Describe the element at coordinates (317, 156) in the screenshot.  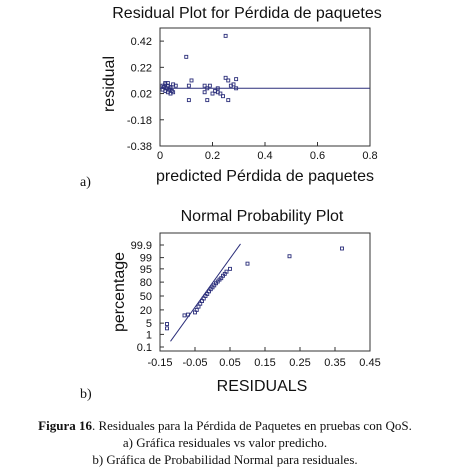
I see `residual-x-tick-label: 0.6` at that location.